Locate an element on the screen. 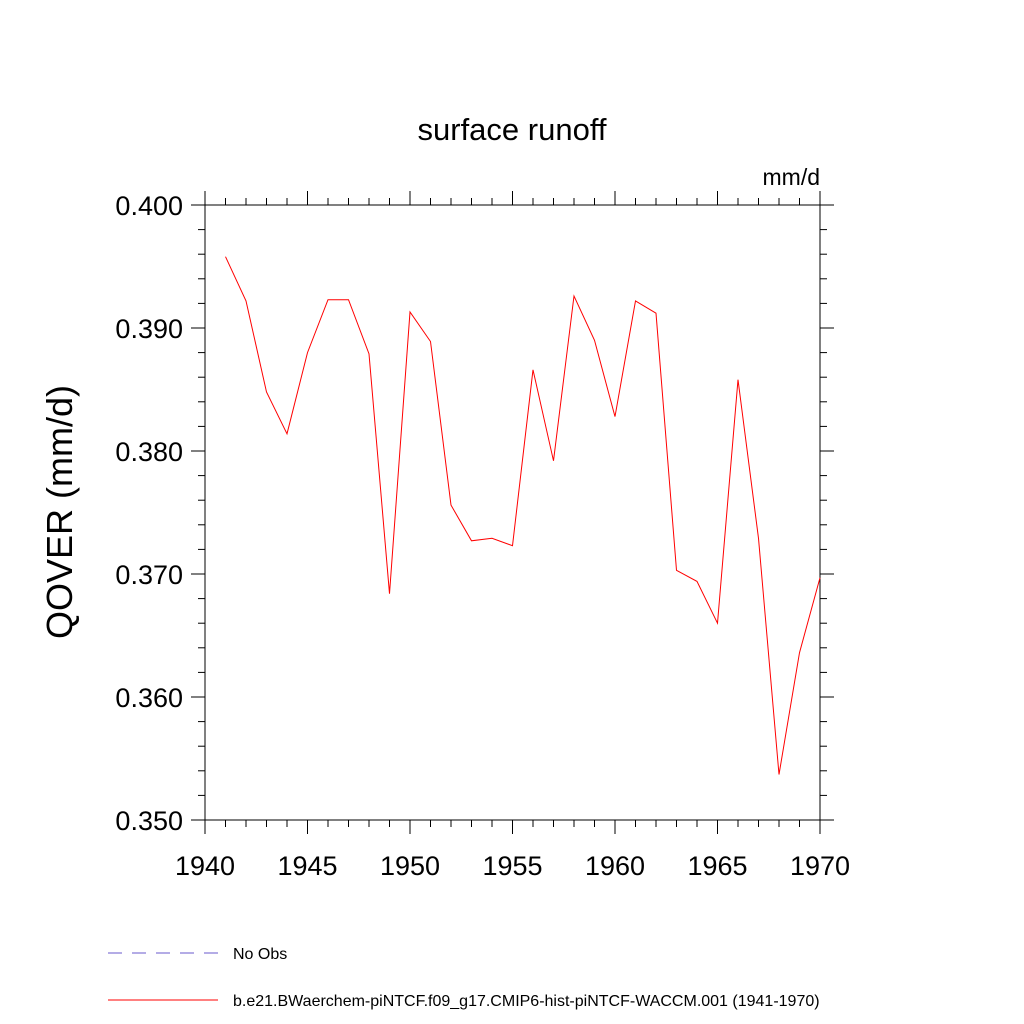 The width and height of the screenshot is (1024, 1024). y-tick-label: 0.380 is located at coordinates (149, 452).